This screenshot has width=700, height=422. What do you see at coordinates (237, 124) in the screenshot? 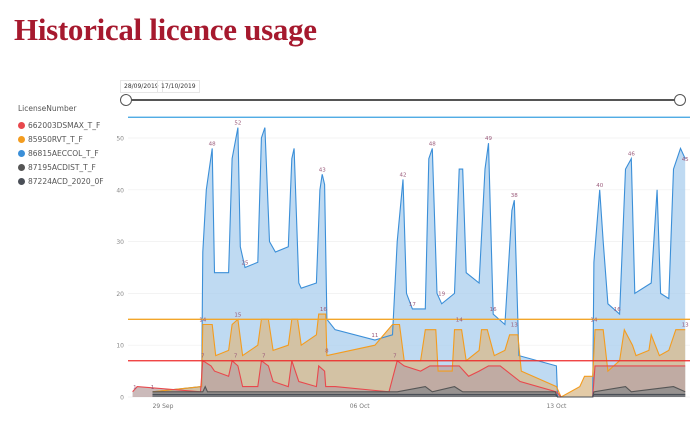
I see `data-label: 52` at bounding box center [237, 124].